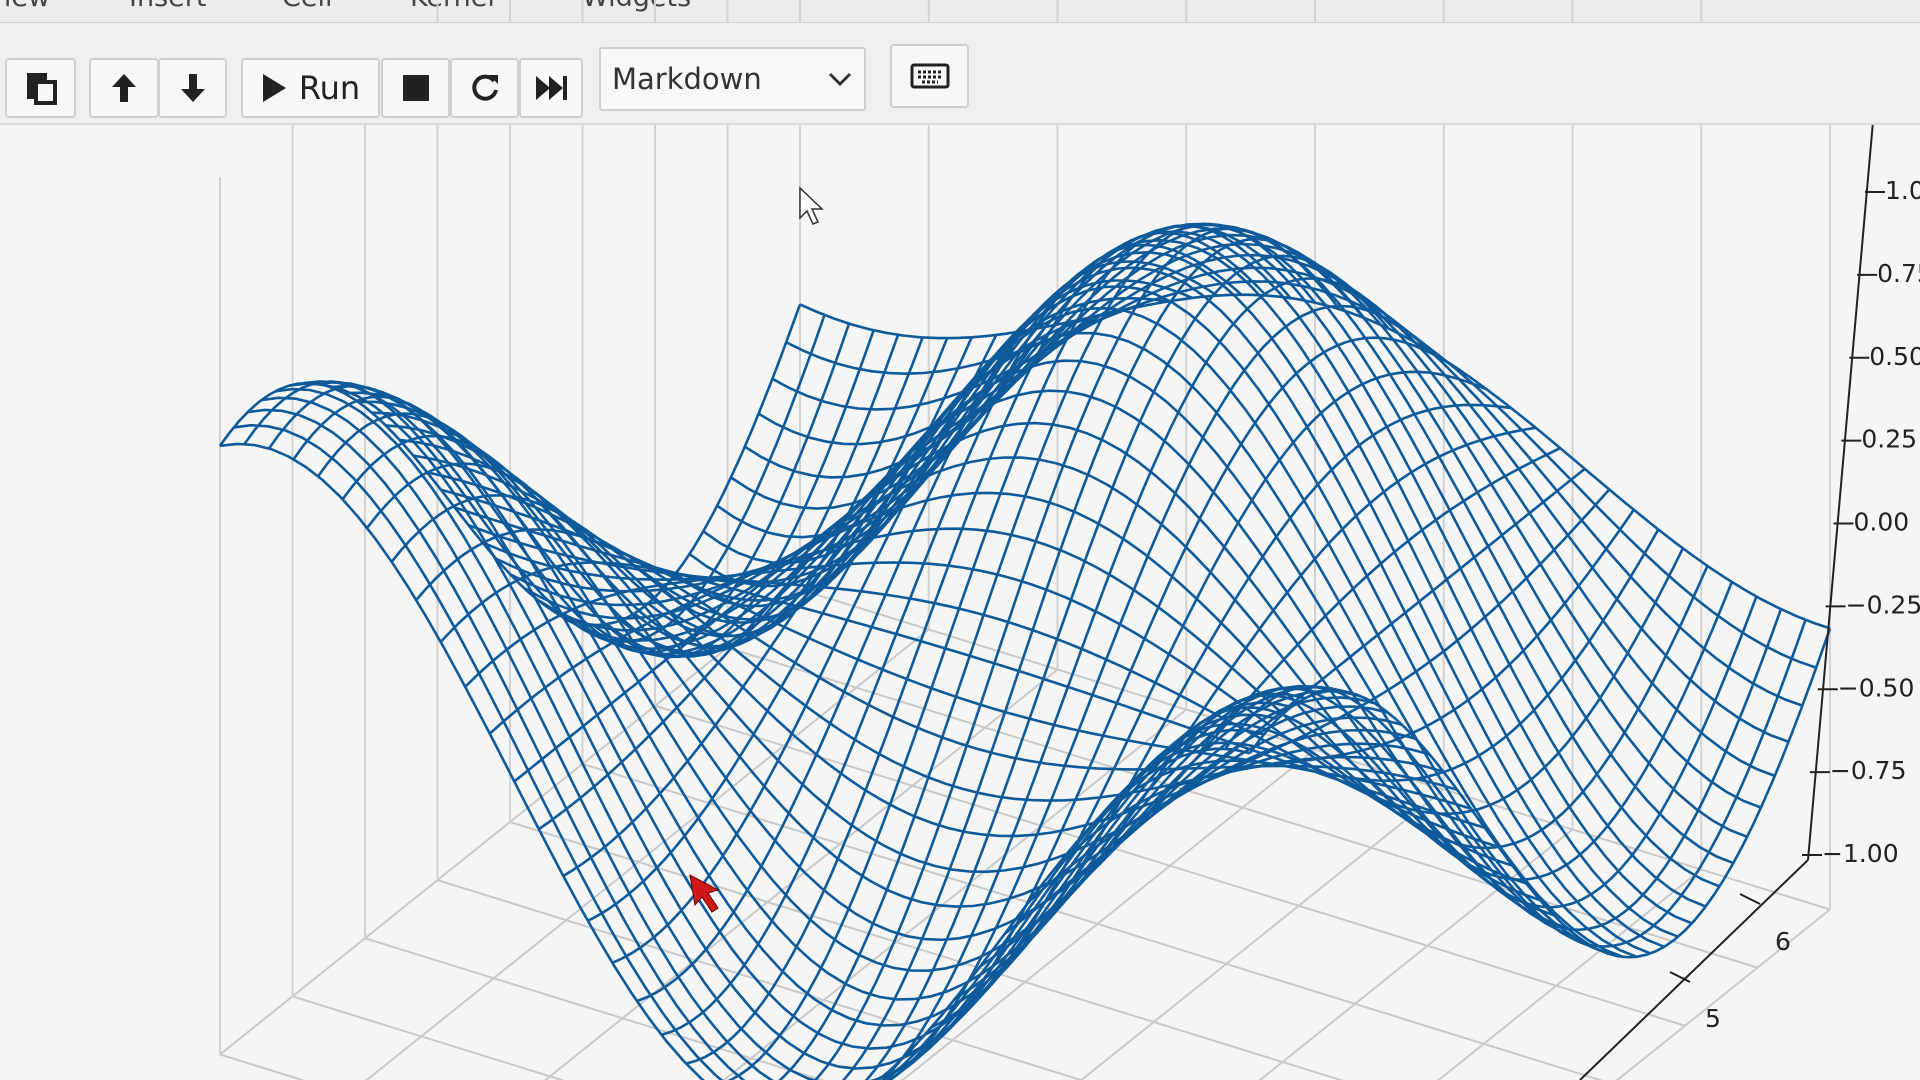 The height and width of the screenshot is (1080, 1920). I want to click on run-button: Run, so click(310, 88).